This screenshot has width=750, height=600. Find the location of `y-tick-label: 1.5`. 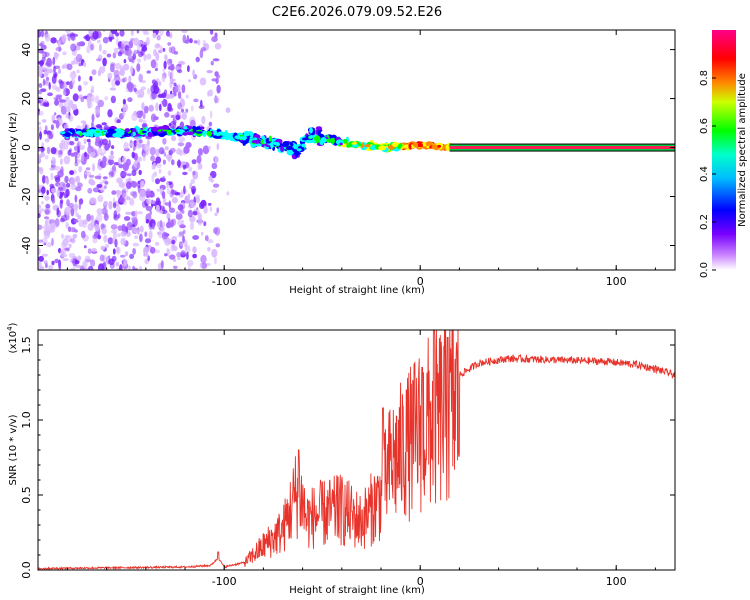

y-tick-label: 1.5 is located at coordinates (26, 345).